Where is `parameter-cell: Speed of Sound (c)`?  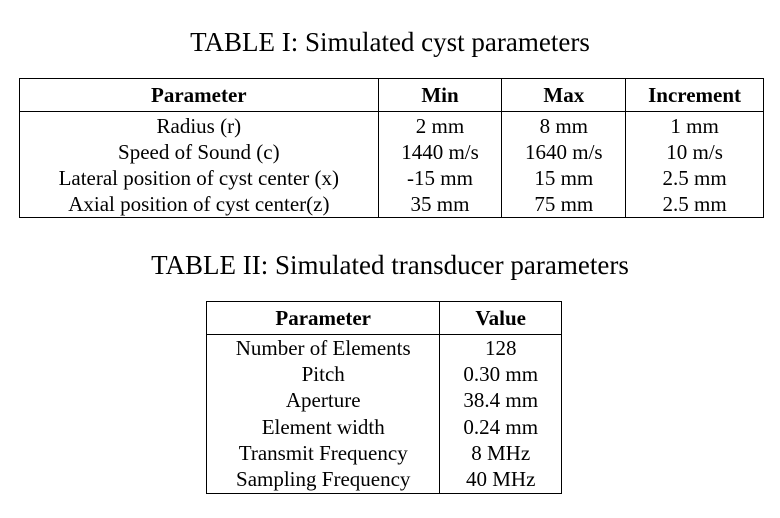
parameter-cell: Speed of Sound (c) is located at coordinates (199, 151).